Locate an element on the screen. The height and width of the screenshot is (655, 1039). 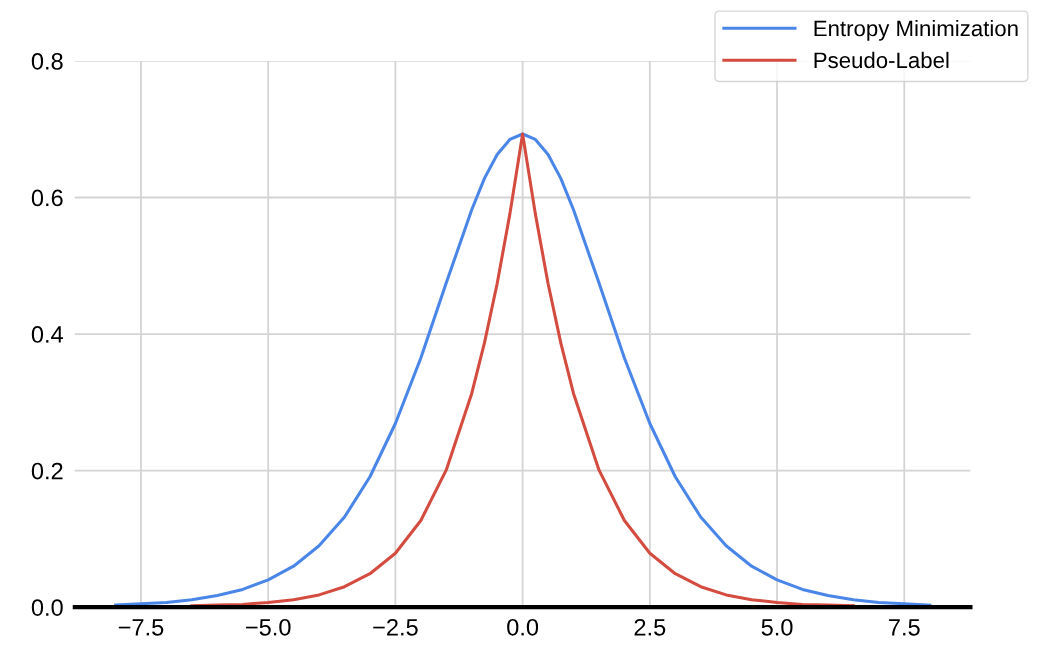
x-tick-label: −7.5 is located at coordinates (141, 627).